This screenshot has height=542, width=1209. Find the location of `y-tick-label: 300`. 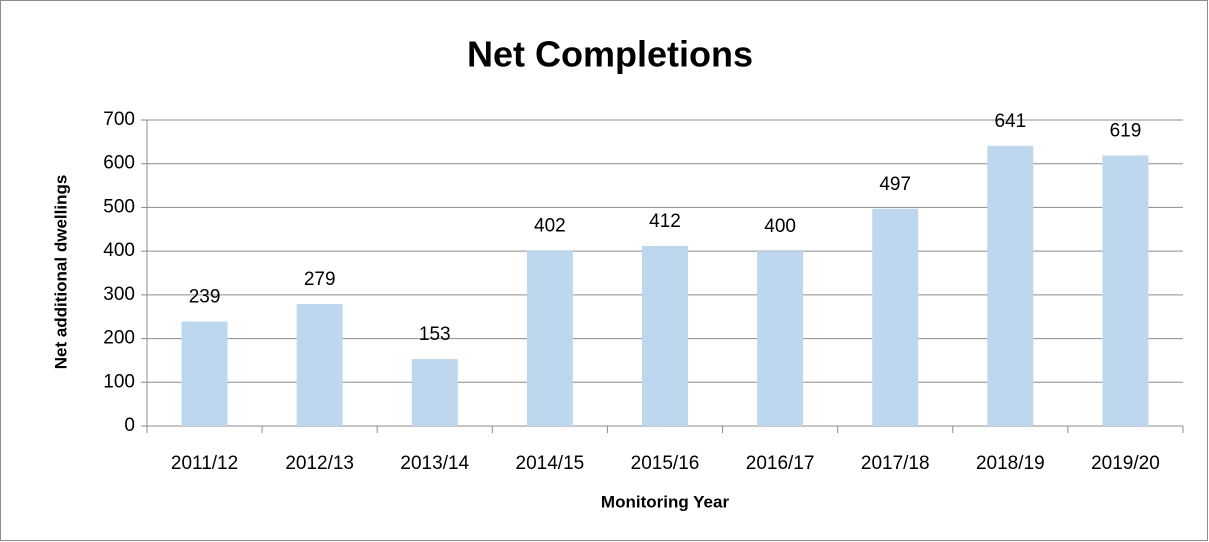

y-tick-label: 300 is located at coordinates (119, 294).